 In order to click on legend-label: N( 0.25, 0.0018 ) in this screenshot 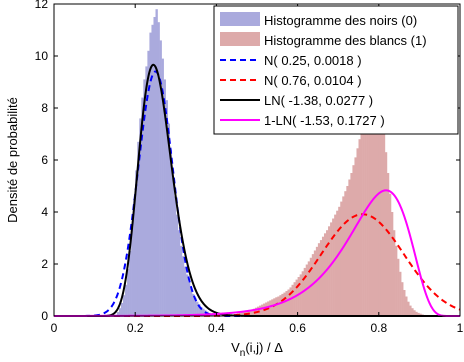, I will do `click(313, 60)`.